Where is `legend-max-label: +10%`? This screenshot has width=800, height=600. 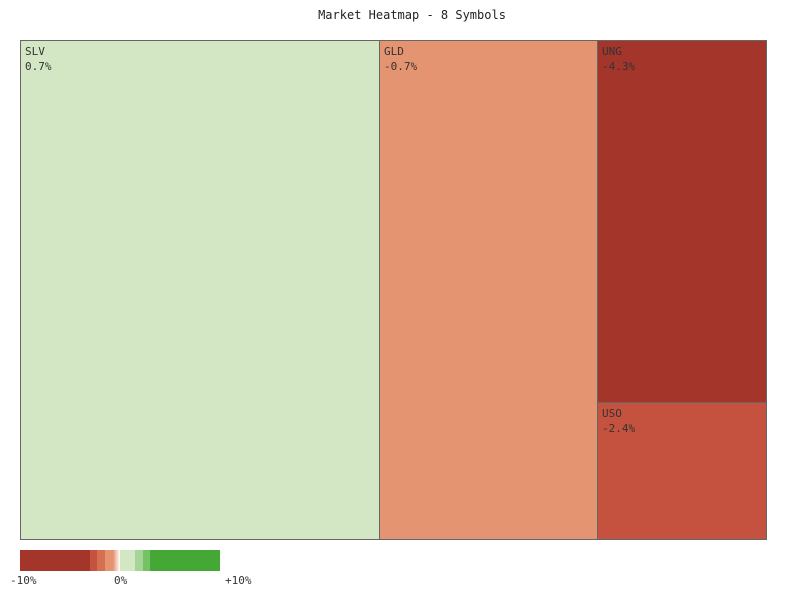 legend-max-label: +10% is located at coordinates (238, 580).